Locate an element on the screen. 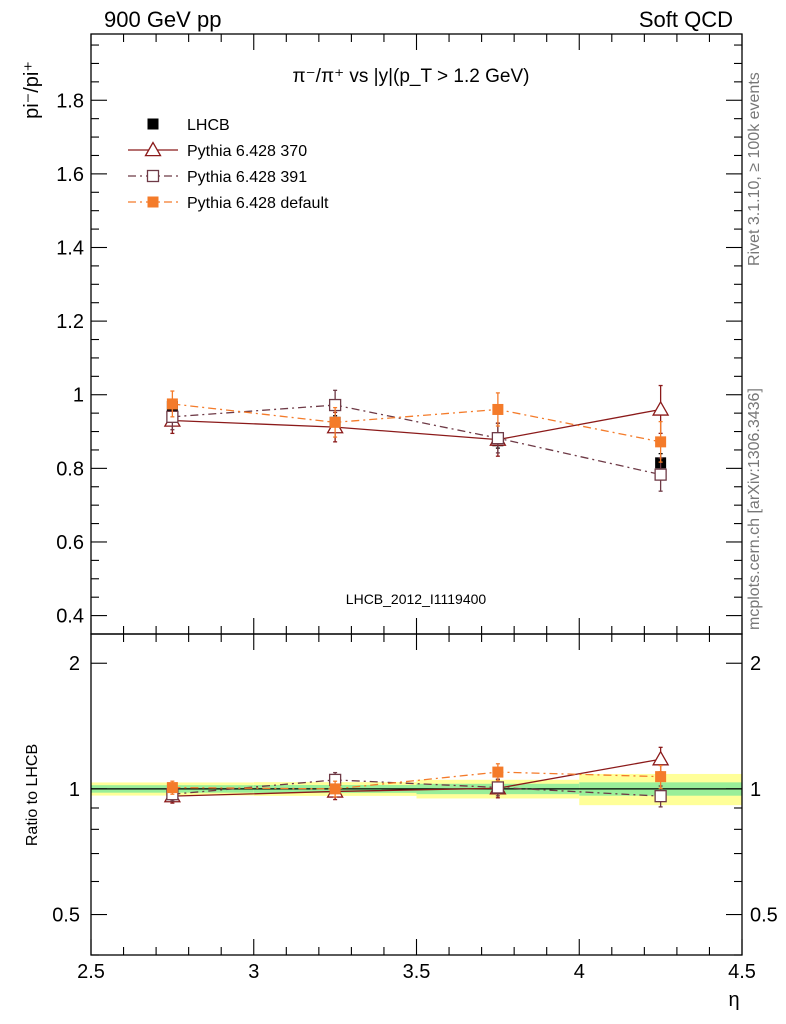 The height and width of the screenshot is (1024, 786). legend-item-pythia-6-428-default: Pythia 6.428 default is located at coordinates (228, 203).